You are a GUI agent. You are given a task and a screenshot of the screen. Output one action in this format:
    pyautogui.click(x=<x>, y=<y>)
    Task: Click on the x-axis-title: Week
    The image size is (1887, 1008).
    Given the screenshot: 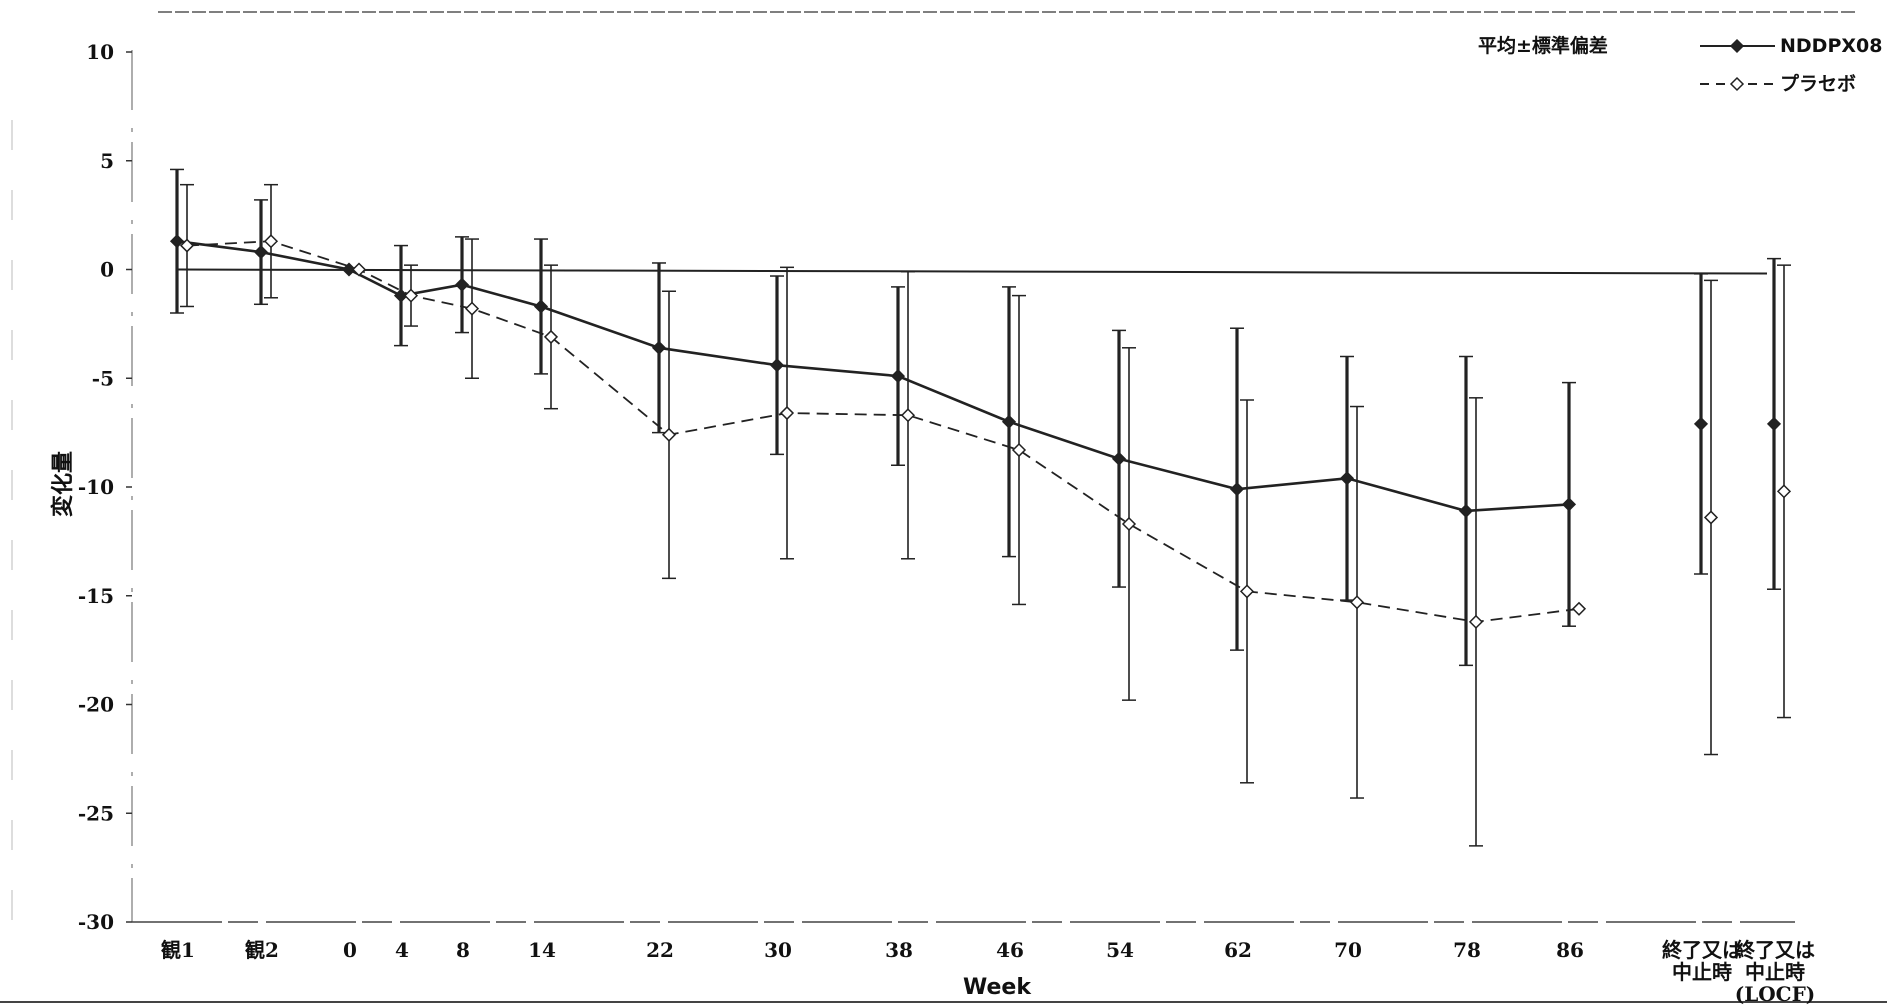 What is the action you would take?
    pyautogui.click(x=997, y=987)
    